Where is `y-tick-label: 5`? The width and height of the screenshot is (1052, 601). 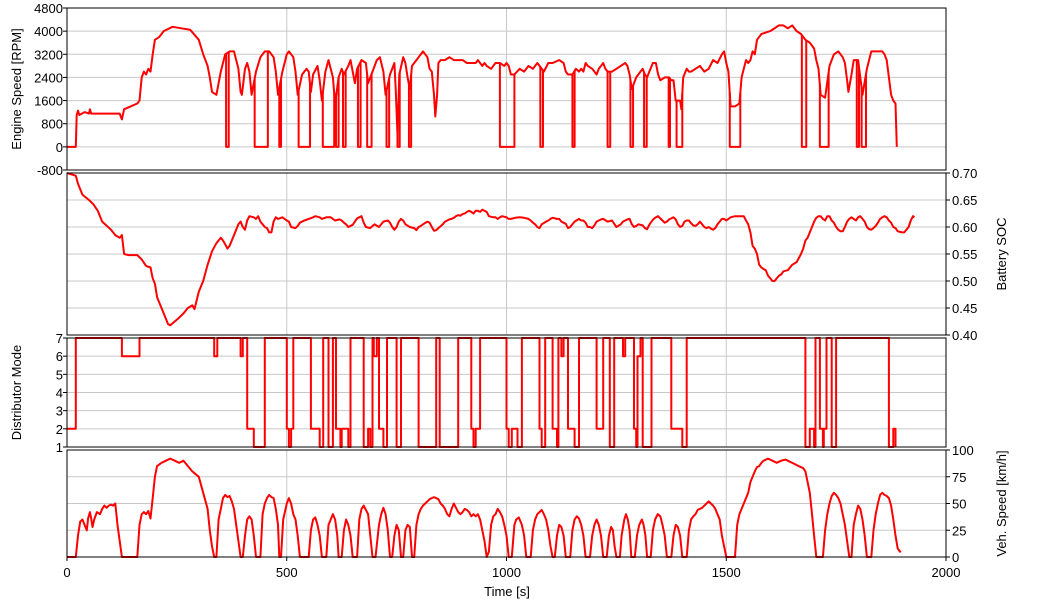
y-tick-label: 5 is located at coordinates (59, 374).